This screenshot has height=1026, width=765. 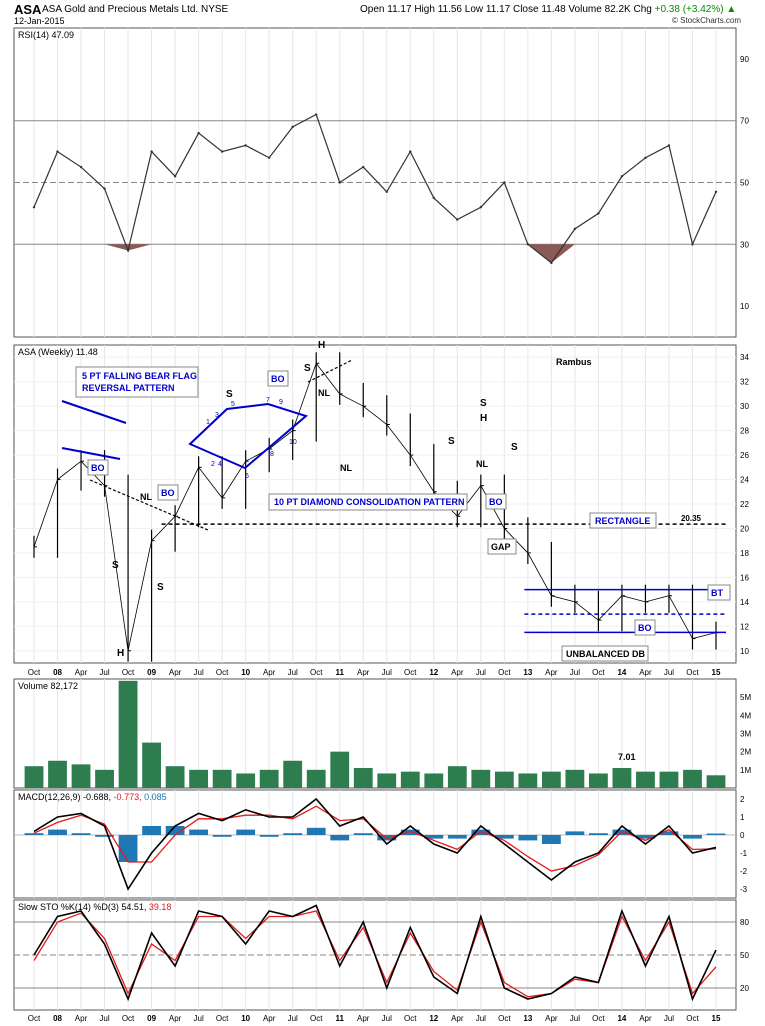 I want to click on diamond-point-label: 2, so click(x=213, y=464).